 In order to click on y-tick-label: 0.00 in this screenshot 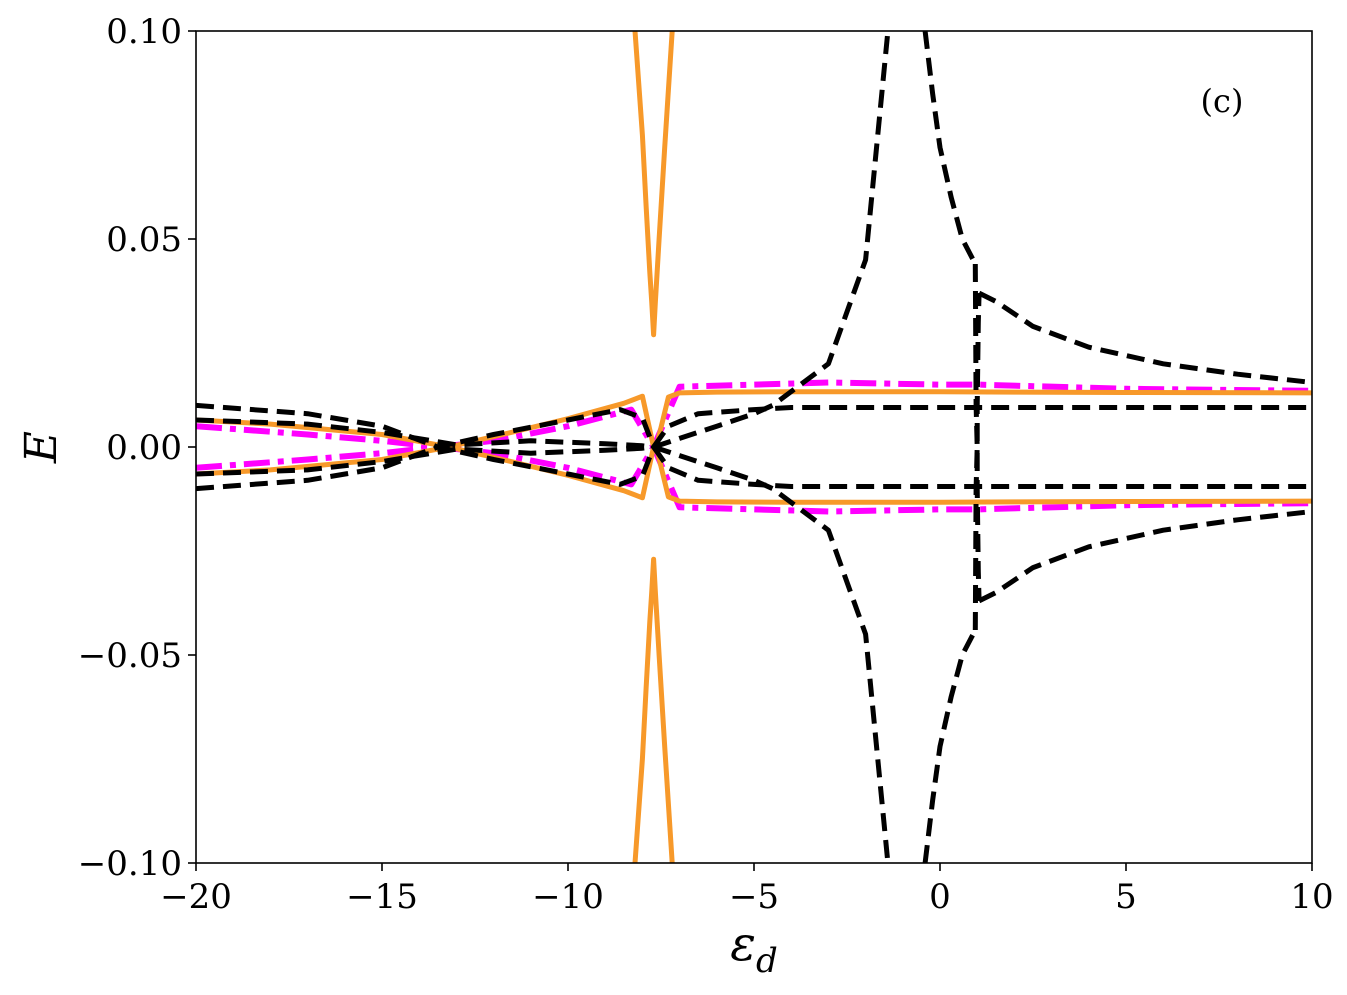, I will do `click(144, 448)`.